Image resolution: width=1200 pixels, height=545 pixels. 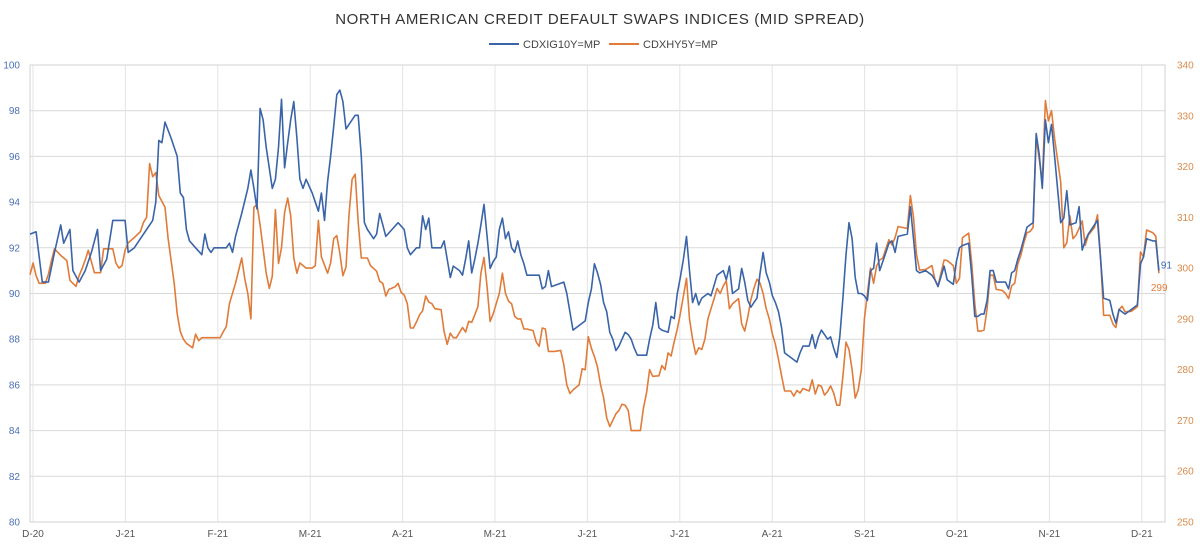 What do you see at coordinates (1050, 534) in the screenshot?
I see `x-tick-label: N-21` at bounding box center [1050, 534].